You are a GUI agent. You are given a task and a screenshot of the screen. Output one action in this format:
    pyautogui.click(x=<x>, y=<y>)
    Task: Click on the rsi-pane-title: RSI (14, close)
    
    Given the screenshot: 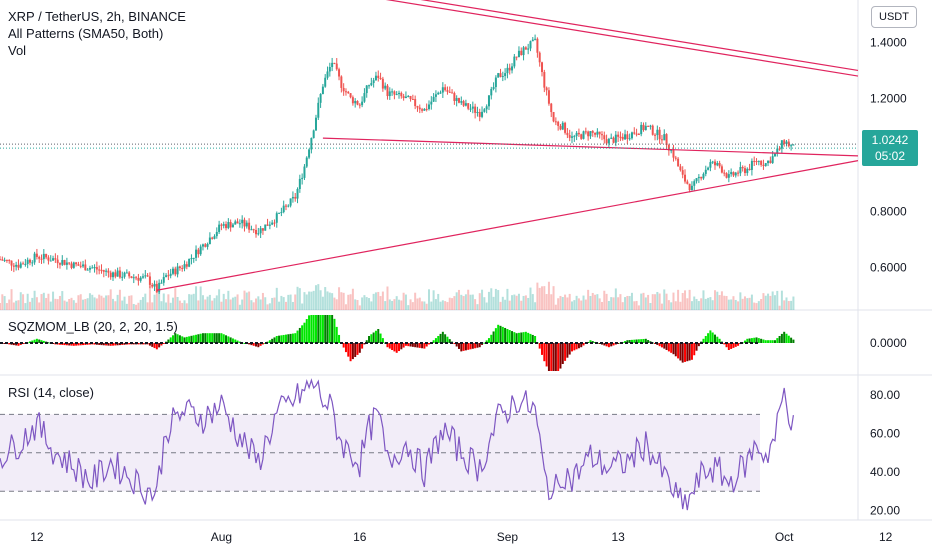 What is the action you would take?
    pyautogui.click(x=51, y=392)
    